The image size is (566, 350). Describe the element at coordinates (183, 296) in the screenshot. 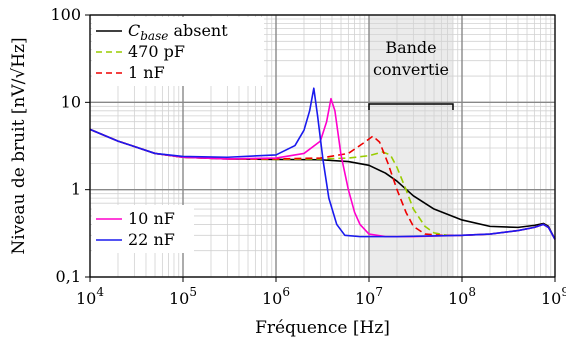

I see `x-tick-label: 10⁵` at that location.